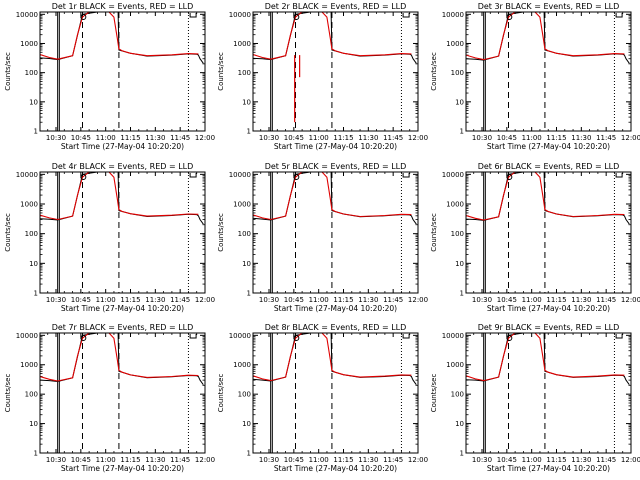 The width and height of the screenshot is (640, 480). What do you see at coordinates (549, 166) in the screenshot?
I see `chart-title: Det 6r BLACK = Events, RED = LLD` at bounding box center [549, 166].